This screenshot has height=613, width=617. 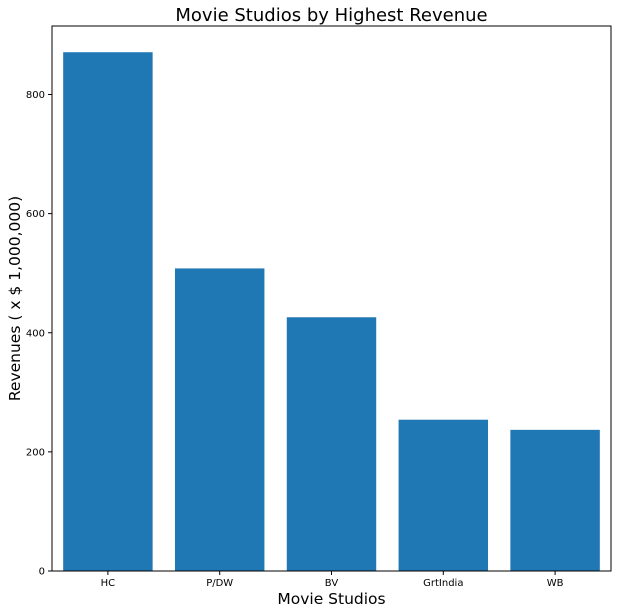 What do you see at coordinates (219, 419) in the screenshot?
I see `bar-p-dw` at bounding box center [219, 419].